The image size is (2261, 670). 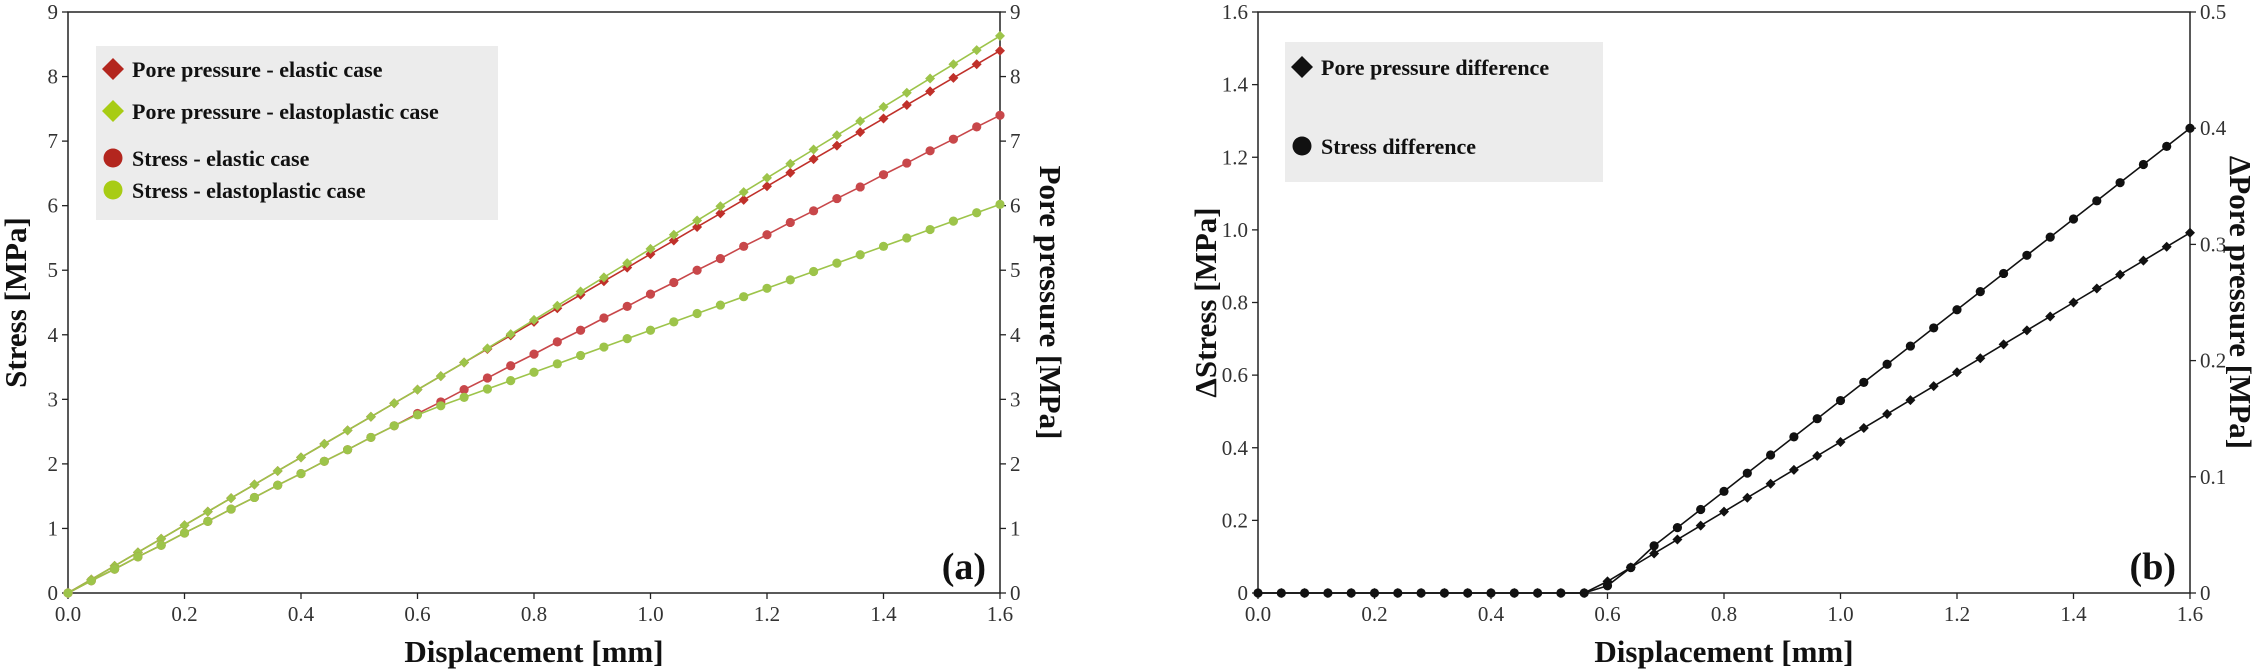 I want to click on legend-entry: Pore pressure - elastic case, so click(x=257, y=69).